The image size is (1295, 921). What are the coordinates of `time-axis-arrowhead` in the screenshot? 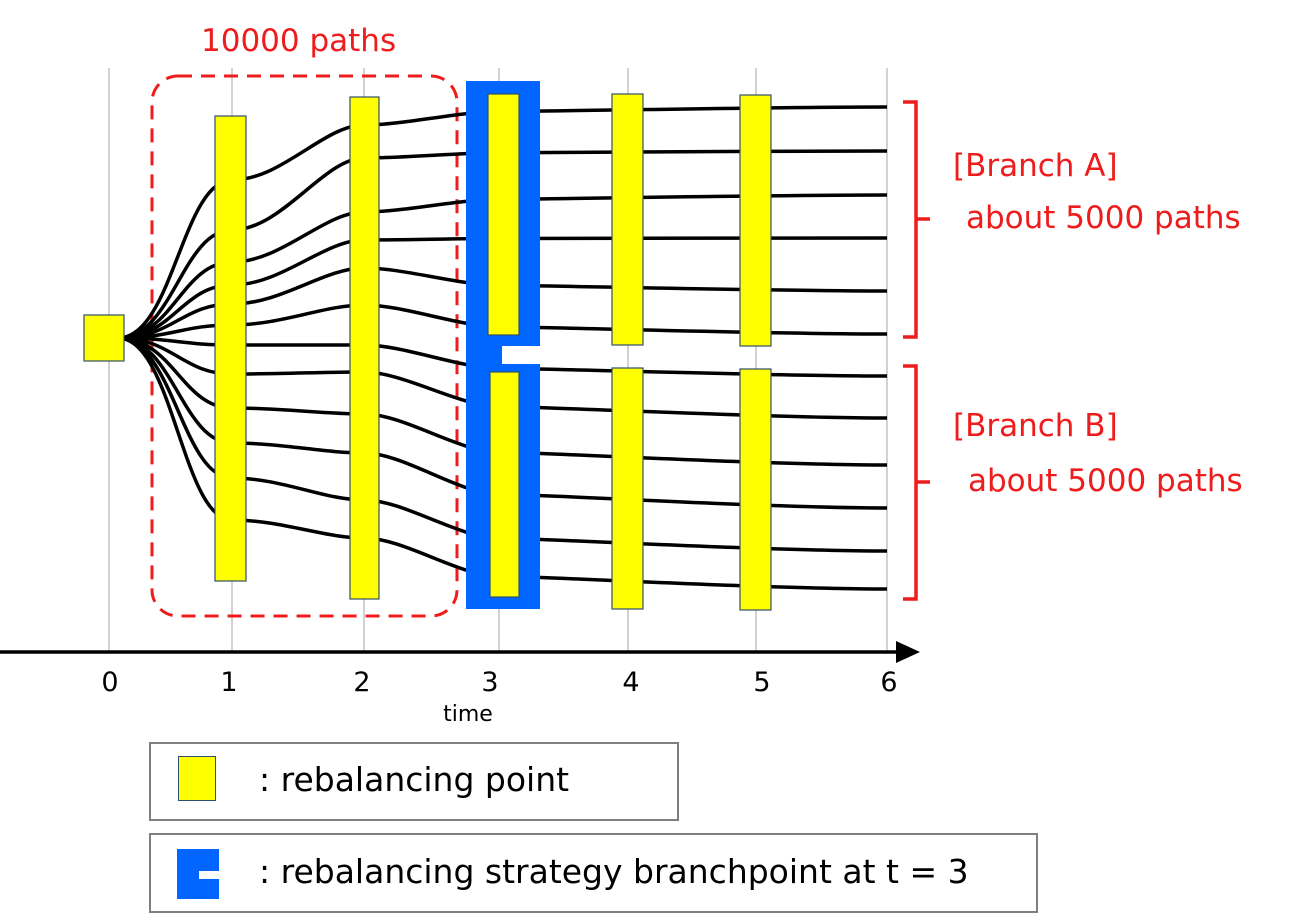 It's located at (908, 652).